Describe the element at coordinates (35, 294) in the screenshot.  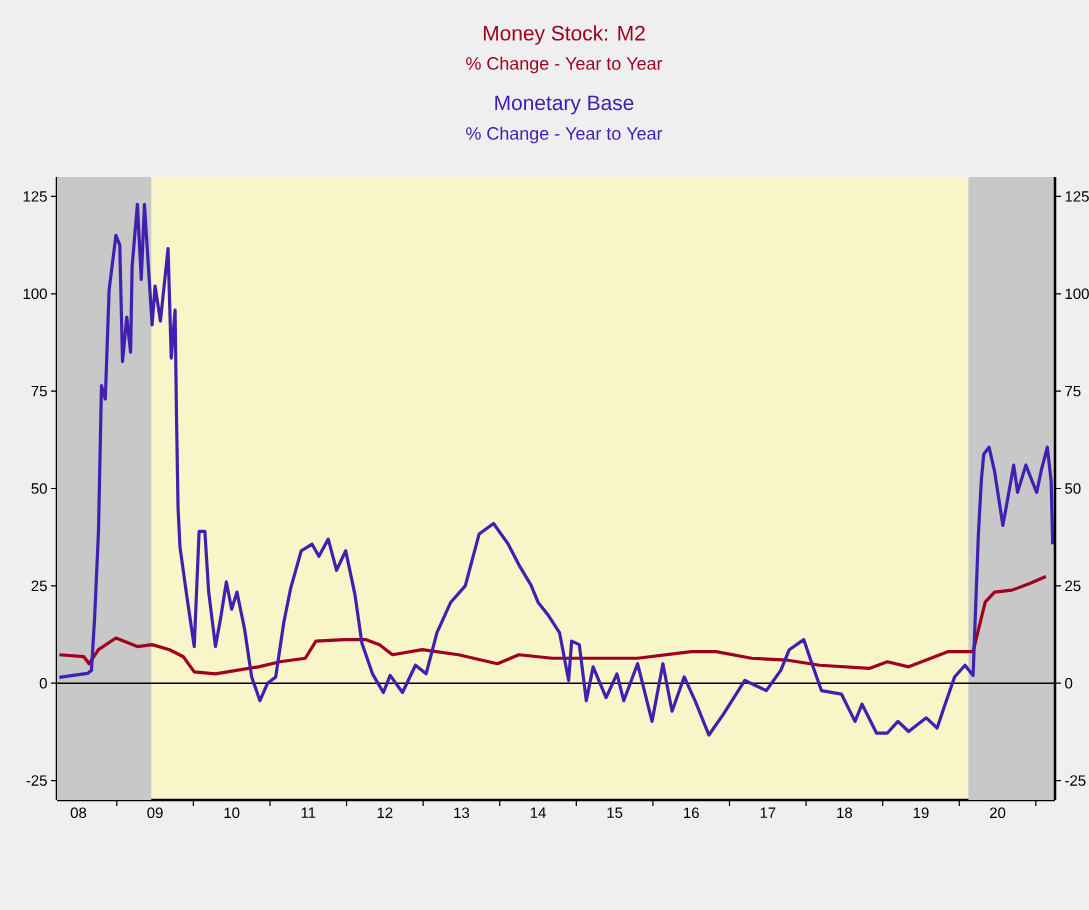
I see `y-tick-label: 100` at that location.